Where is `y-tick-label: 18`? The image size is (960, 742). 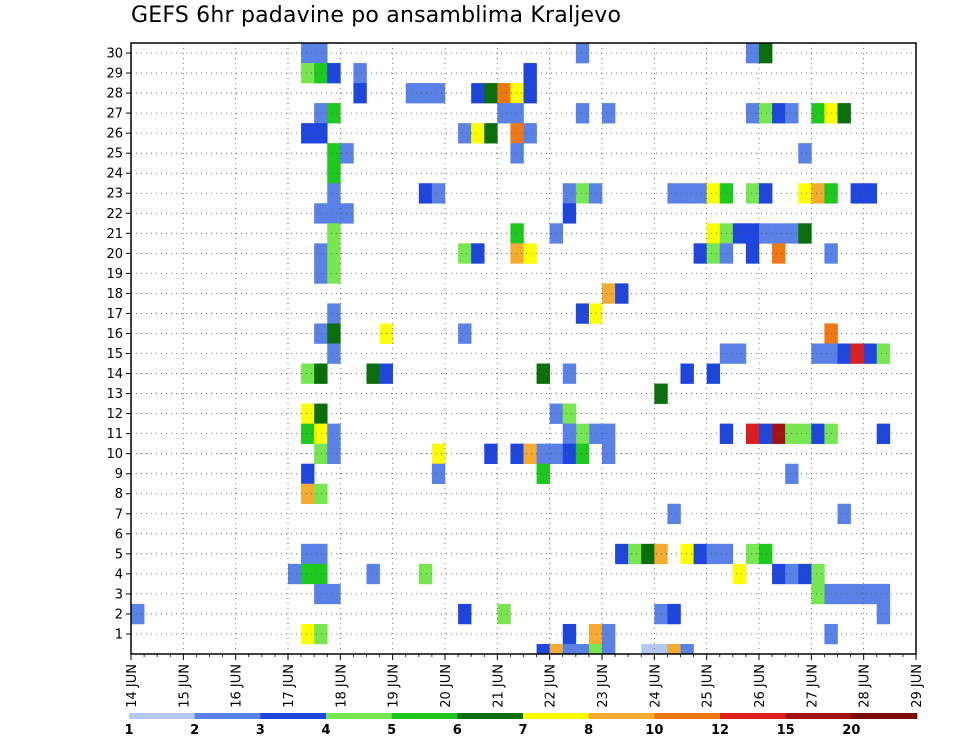
y-tick-label: 18 is located at coordinates (114, 294).